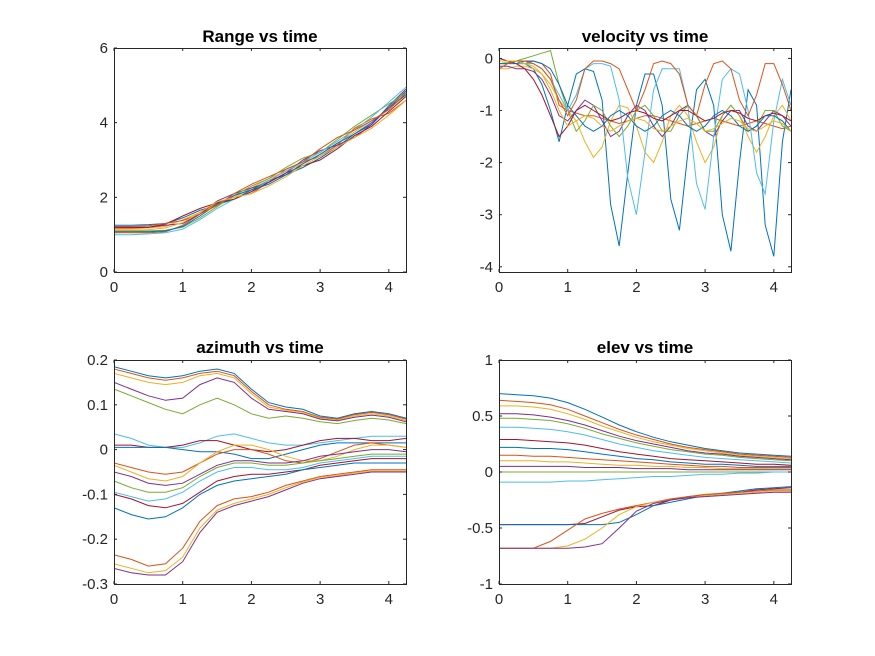 This screenshot has height=656, width=875. What do you see at coordinates (97, 405) in the screenshot?
I see `y-tick-label: 0.1` at bounding box center [97, 405].